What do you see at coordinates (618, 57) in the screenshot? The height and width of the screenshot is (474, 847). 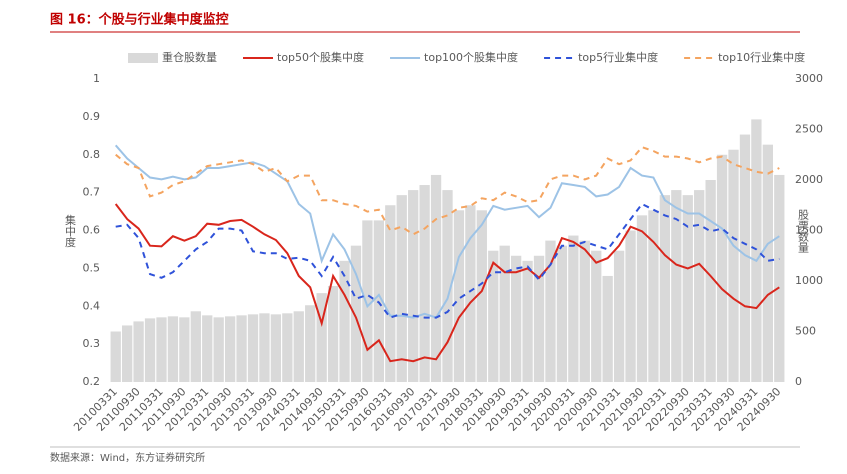 I see `legend-label: top5行业集中度` at bounding box center [618, 57].